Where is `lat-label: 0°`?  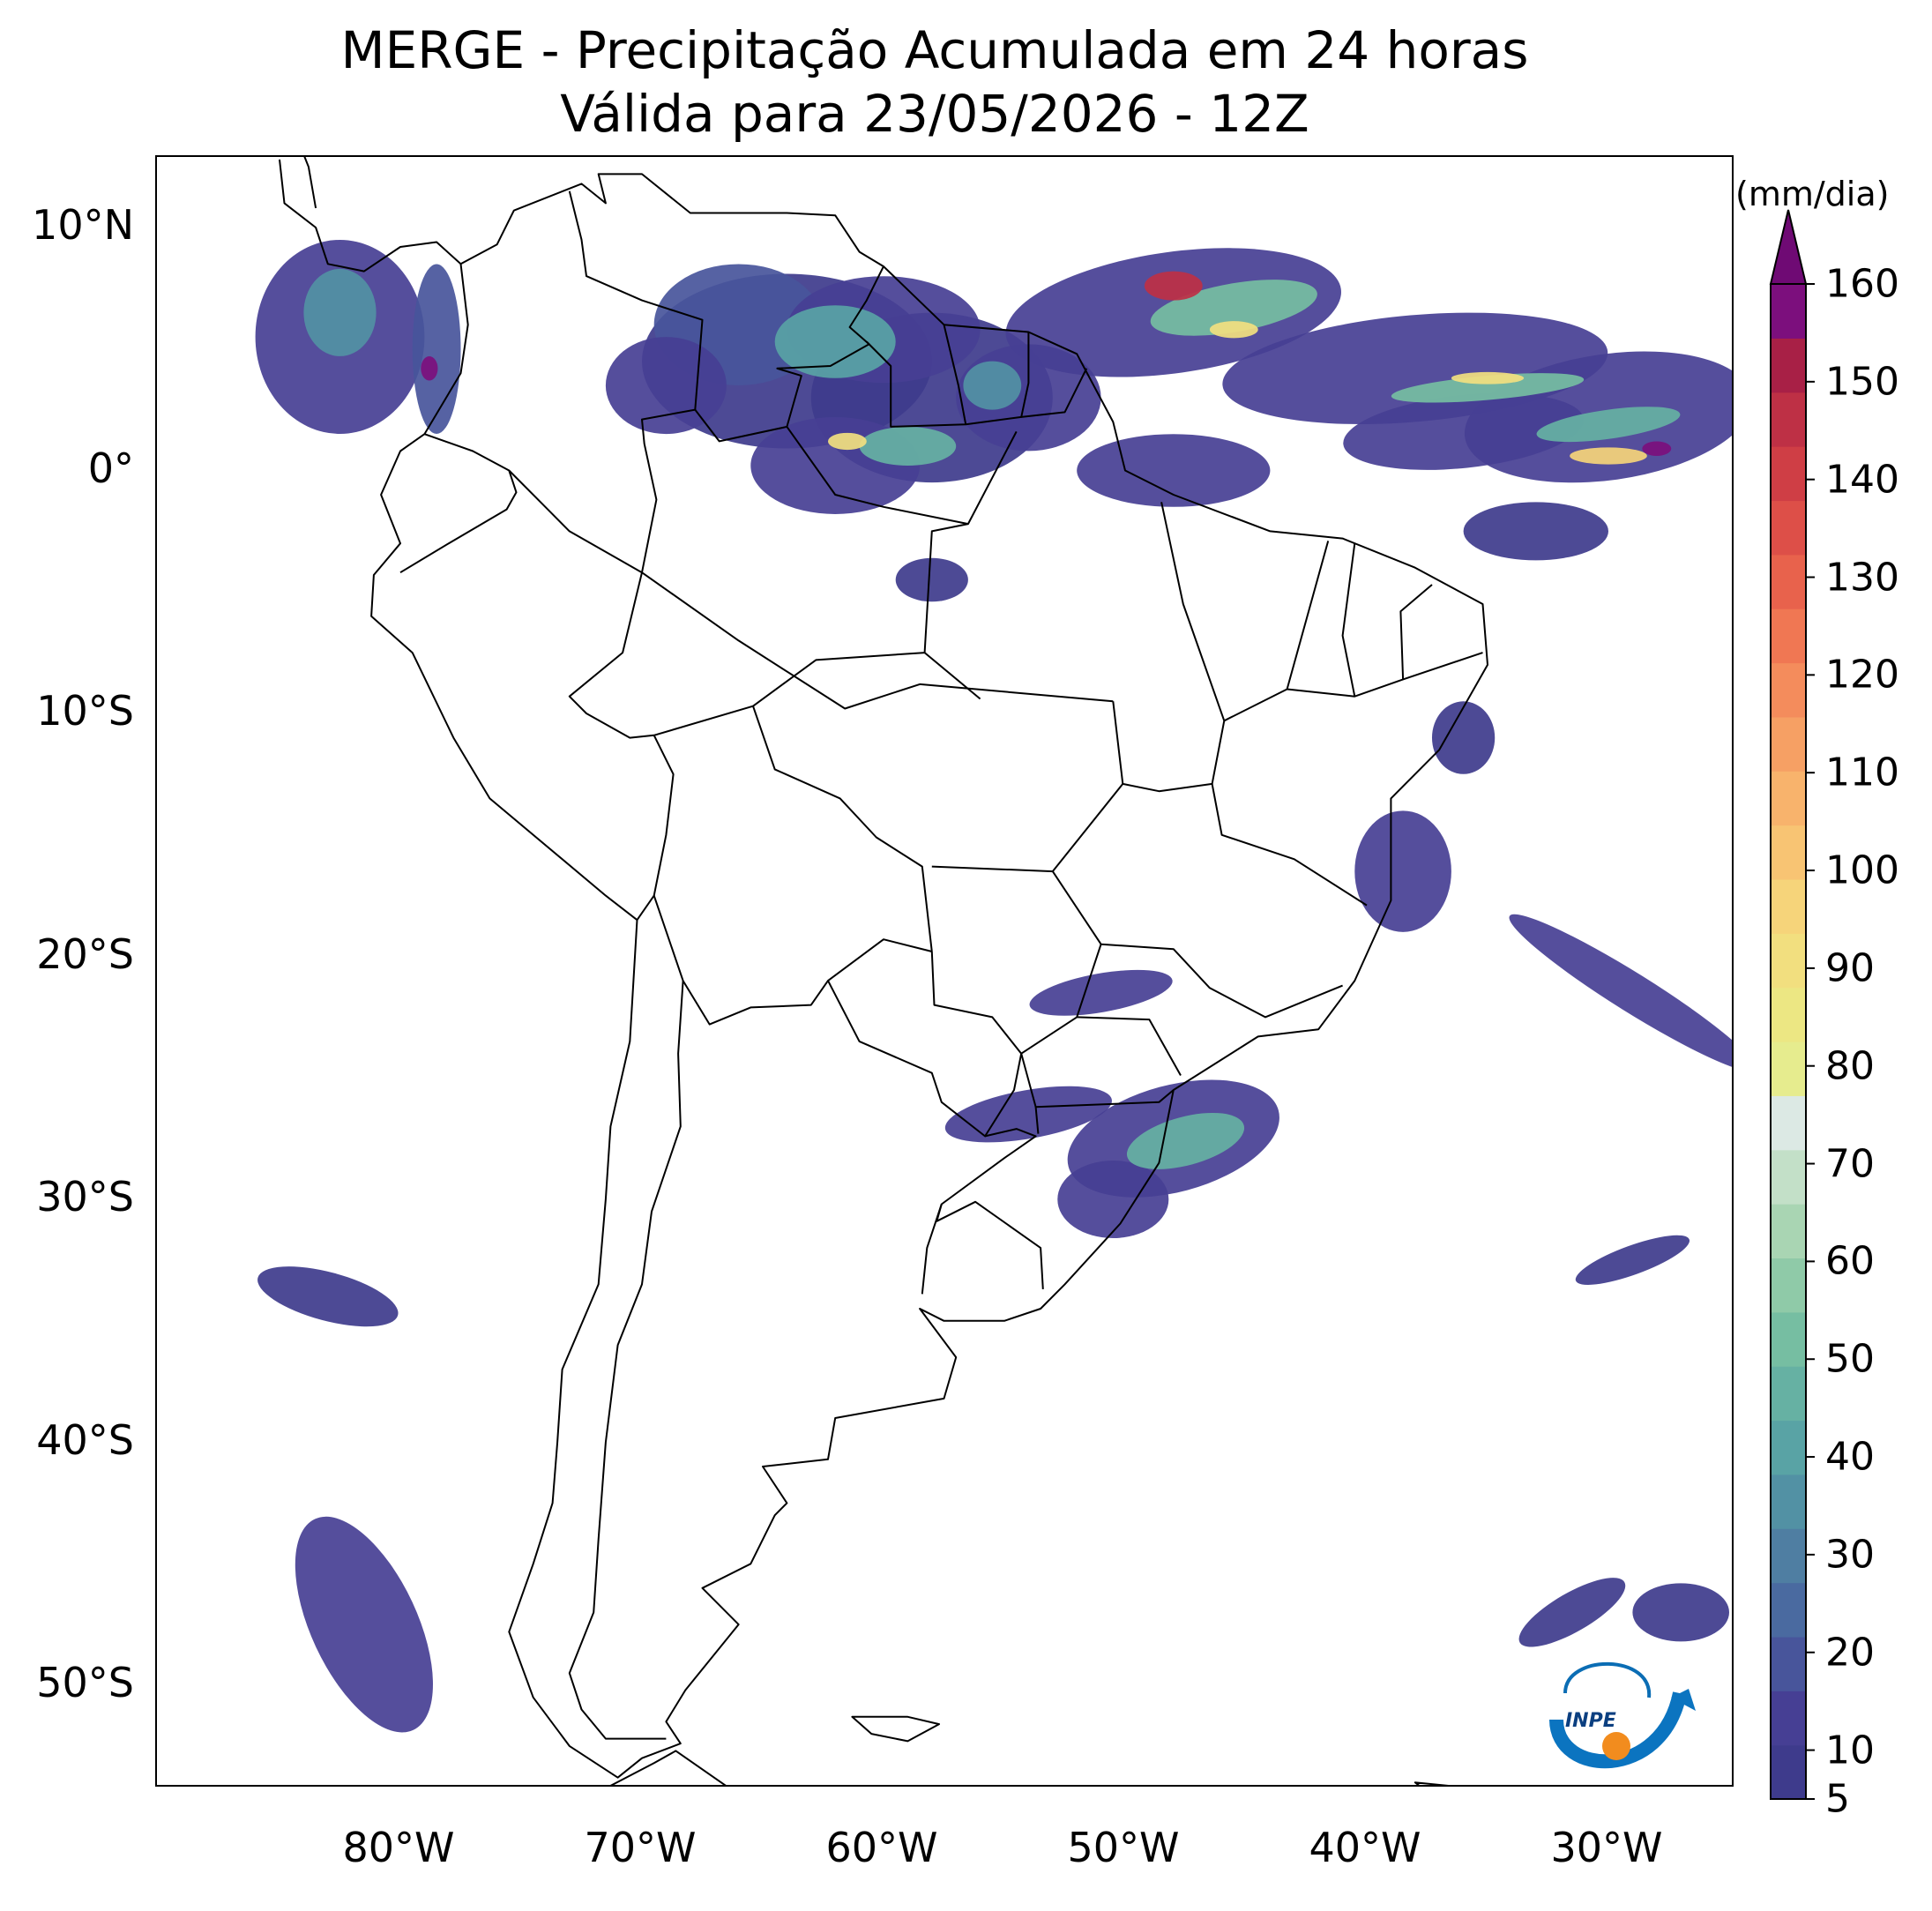 lat-label: 0° is located at coordinates (110, 468).